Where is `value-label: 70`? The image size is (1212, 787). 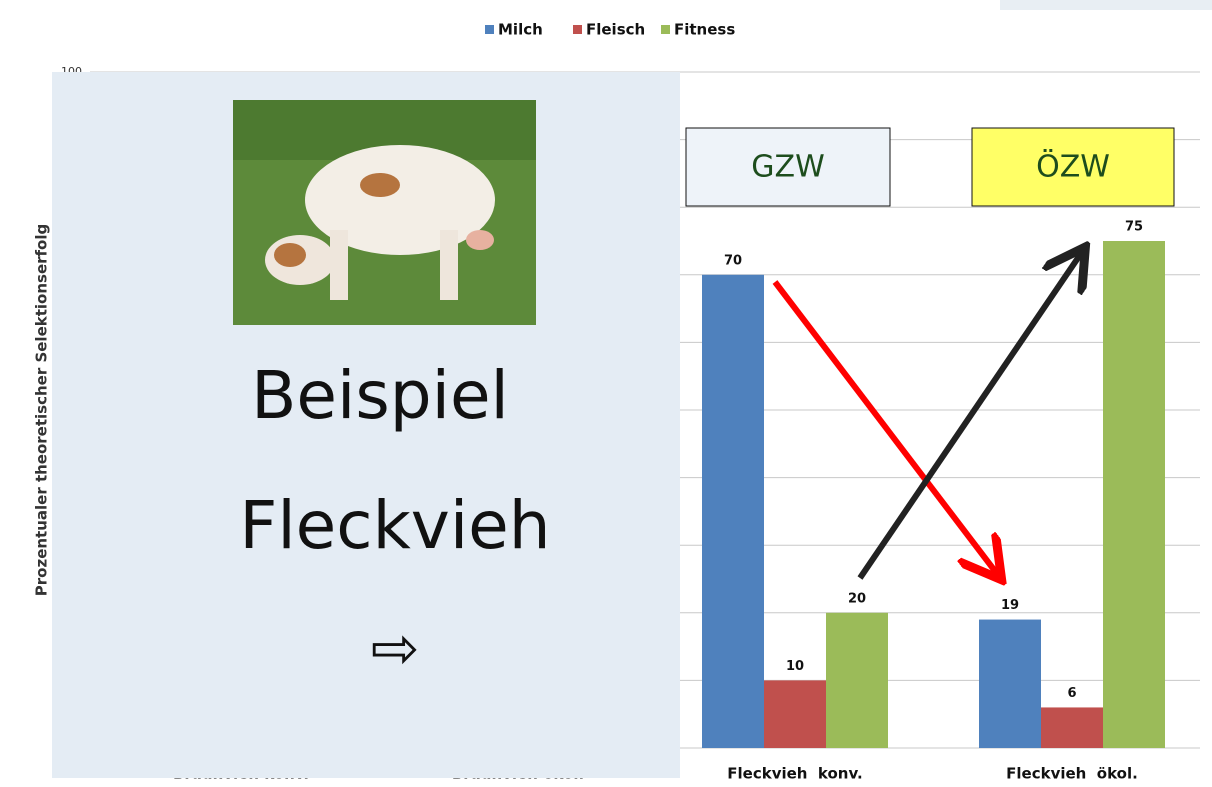
value-label: 70 is located at coordinates (733, 260).